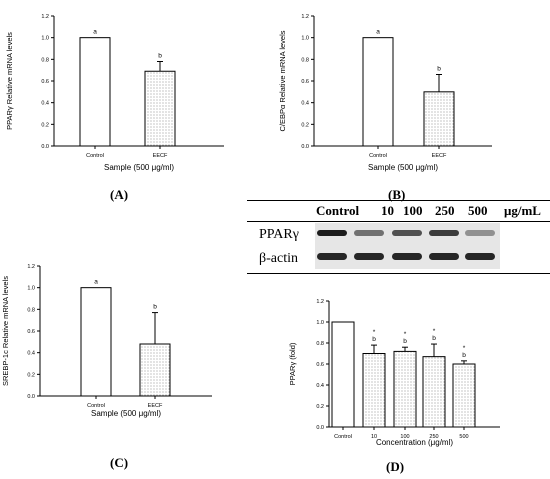 Image resolution: width=550 pixels, height=479 pixels. Describe the element at coordinates (463, 437) in the screenshot. I see `x-tick-label: 500` at that location.